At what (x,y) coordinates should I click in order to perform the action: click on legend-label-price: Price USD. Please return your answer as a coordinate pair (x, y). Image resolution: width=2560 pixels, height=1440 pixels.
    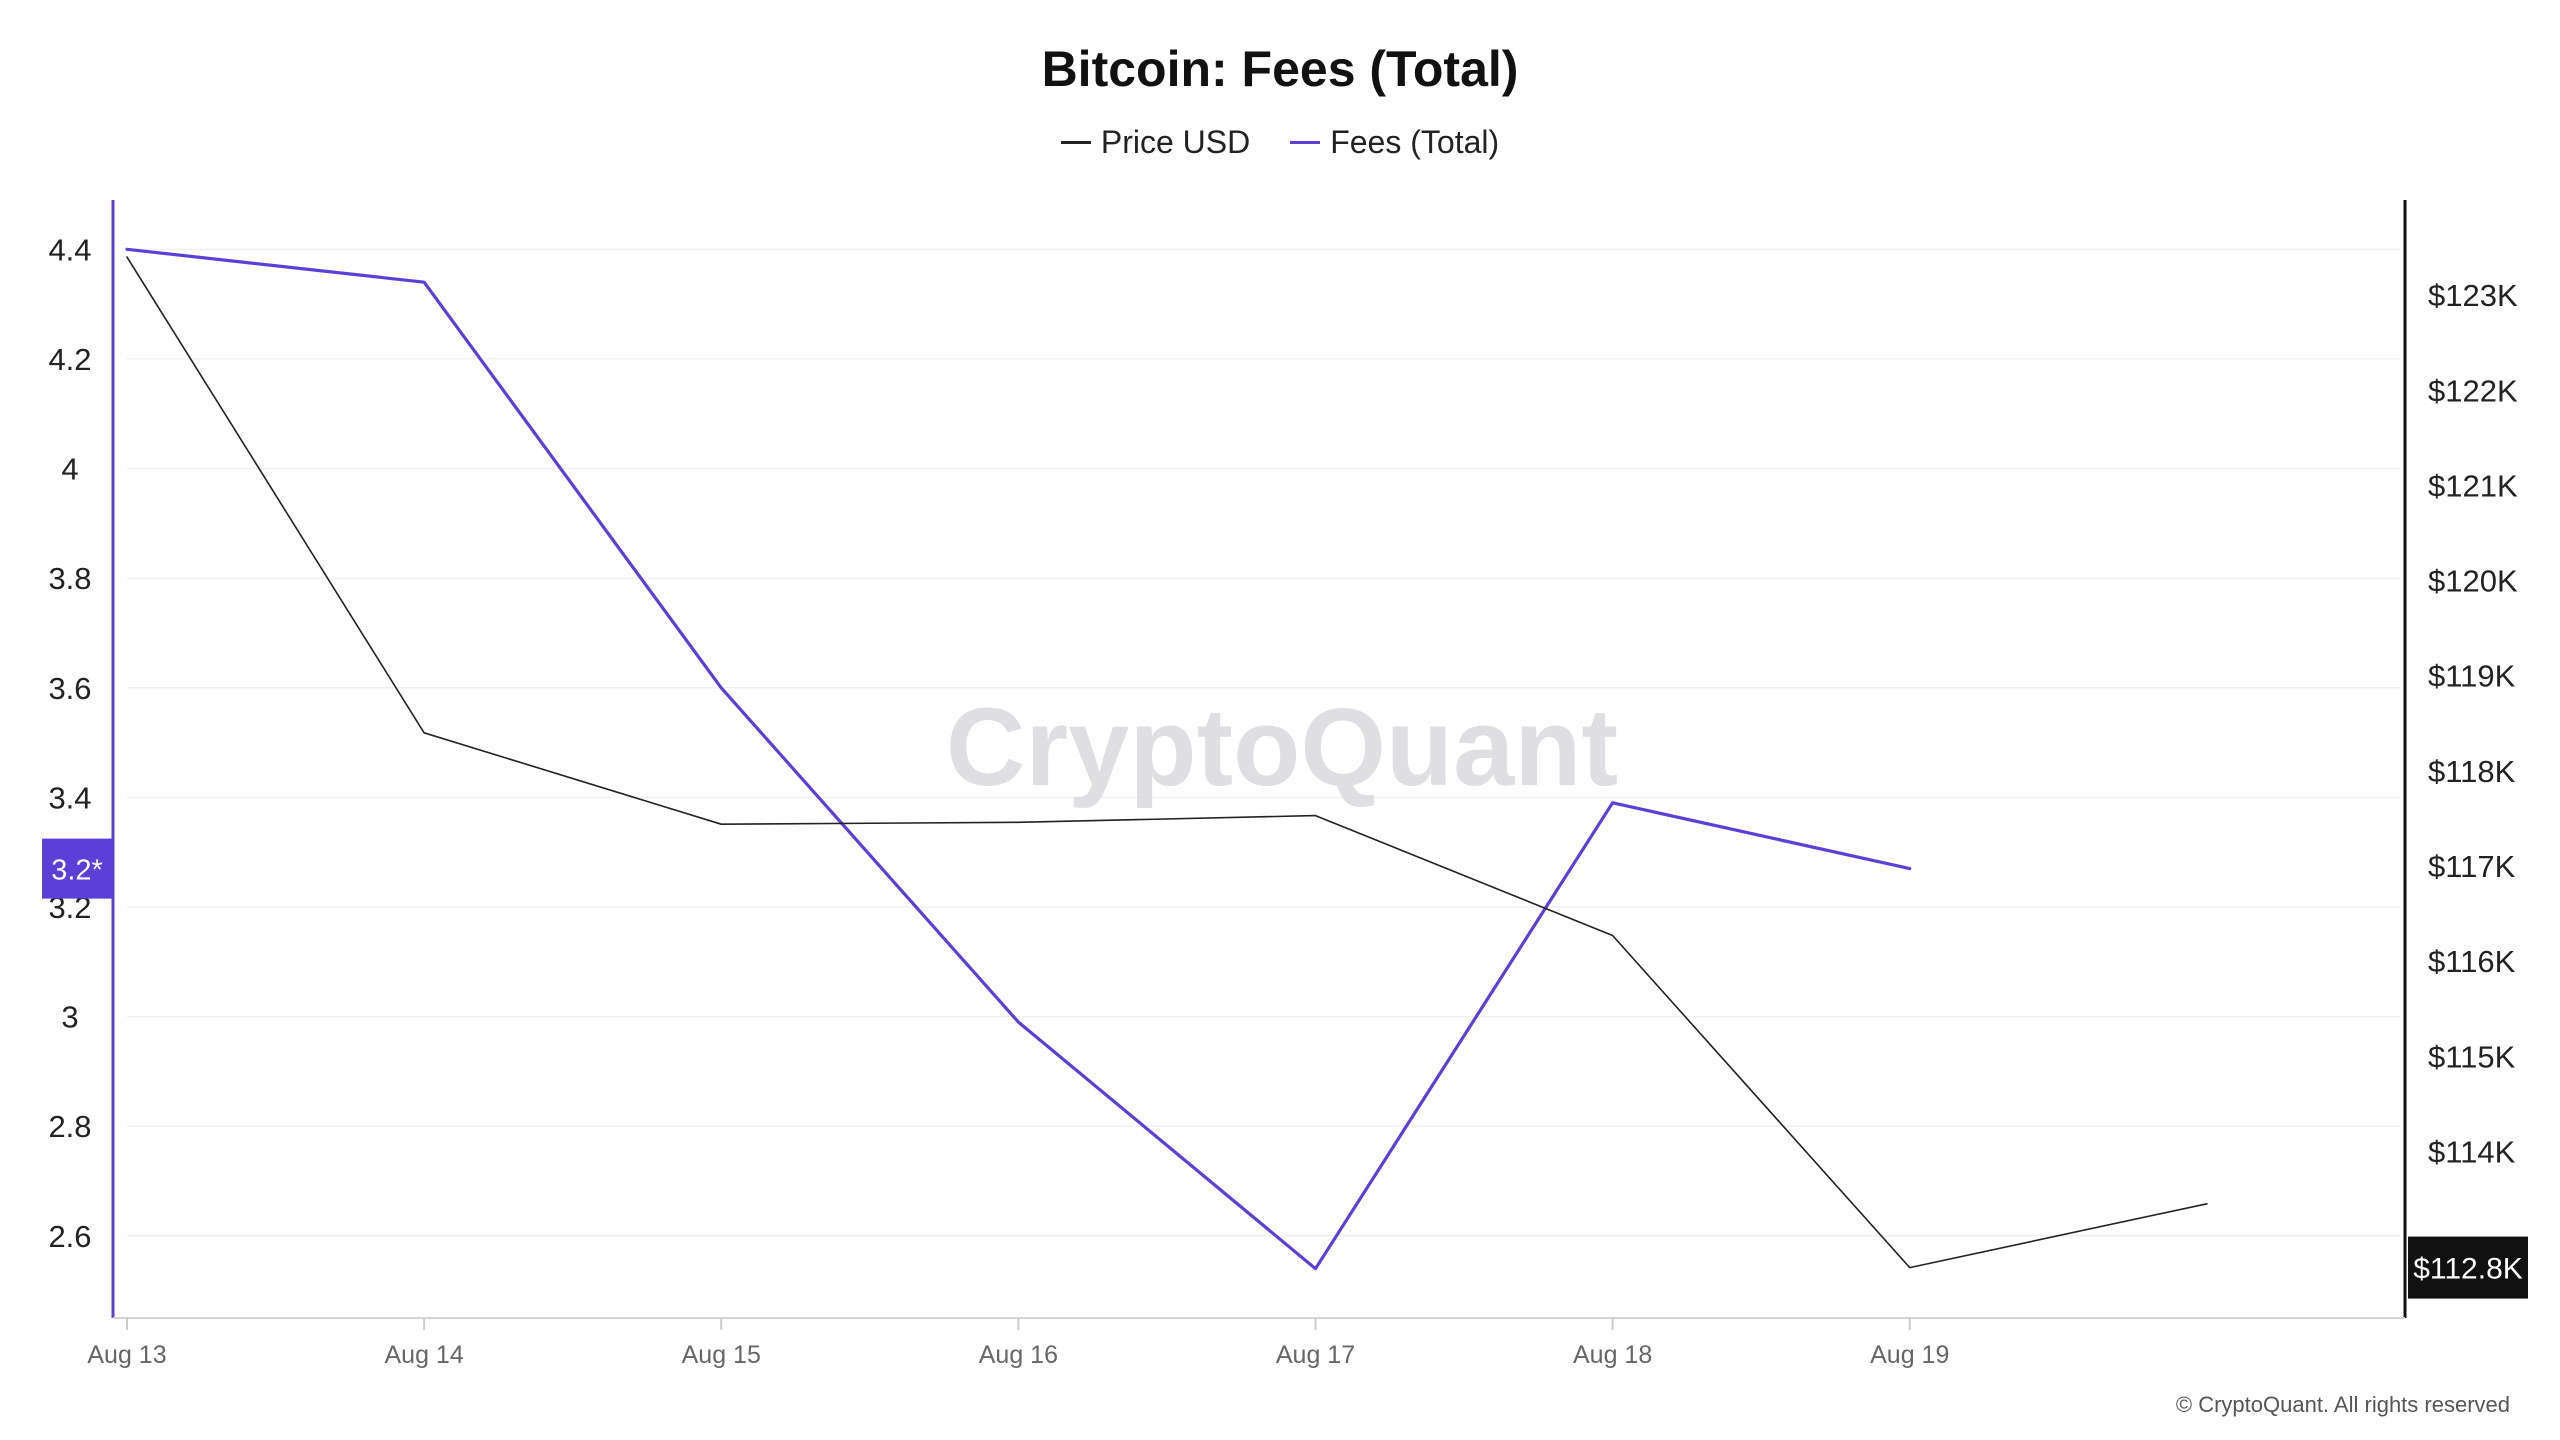
    Looking at the image, I should click on (1175, 142).